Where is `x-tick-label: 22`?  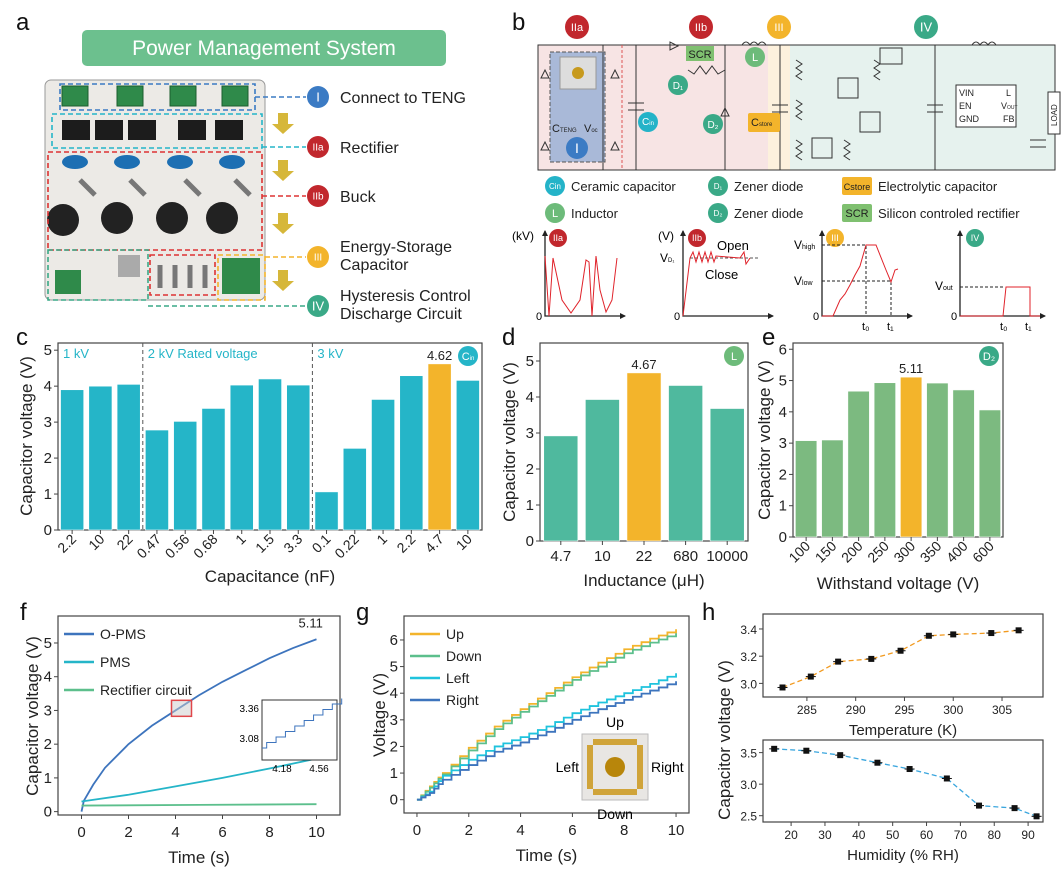
x-tick-label: 22 is located at coordinates (644, 556).